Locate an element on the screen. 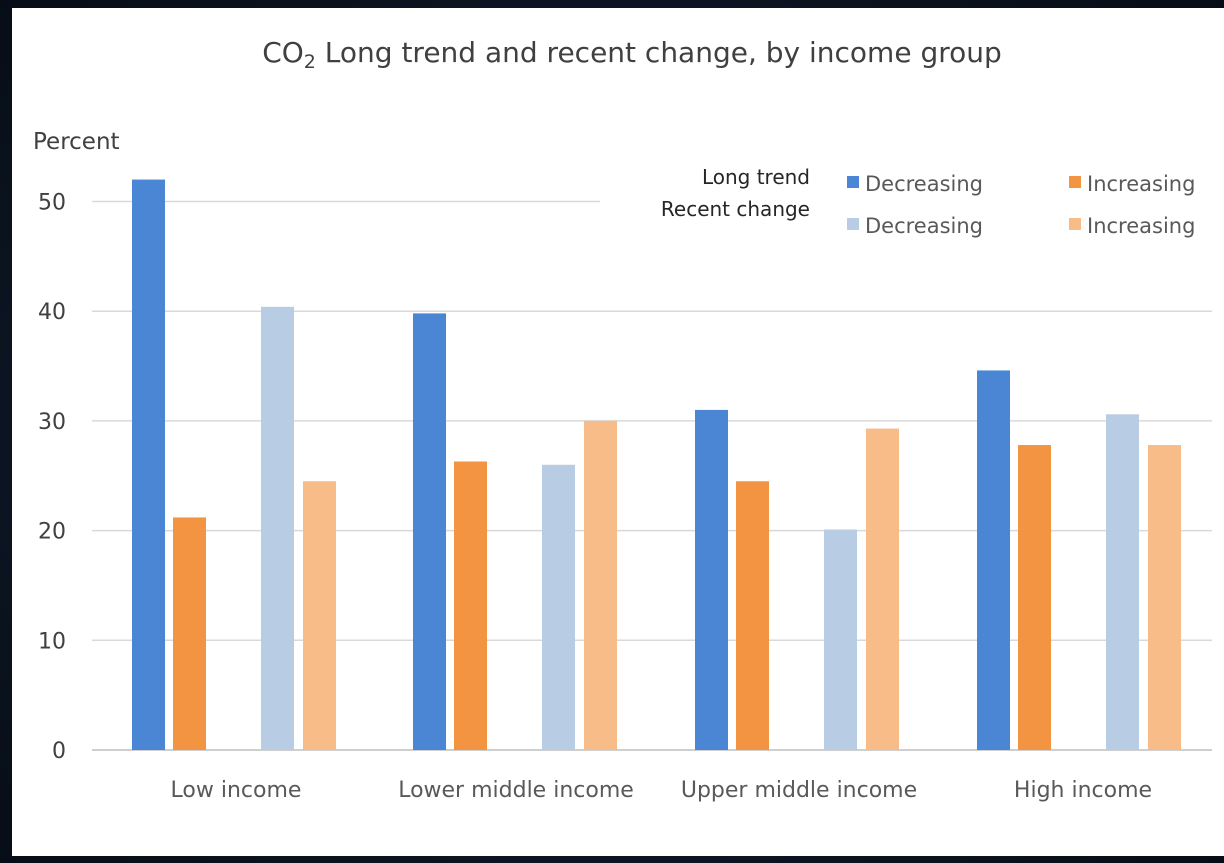 The height and width of the screenshot is (863, 1224). y-axis-label: Percent is located at coordinates (76, 142).